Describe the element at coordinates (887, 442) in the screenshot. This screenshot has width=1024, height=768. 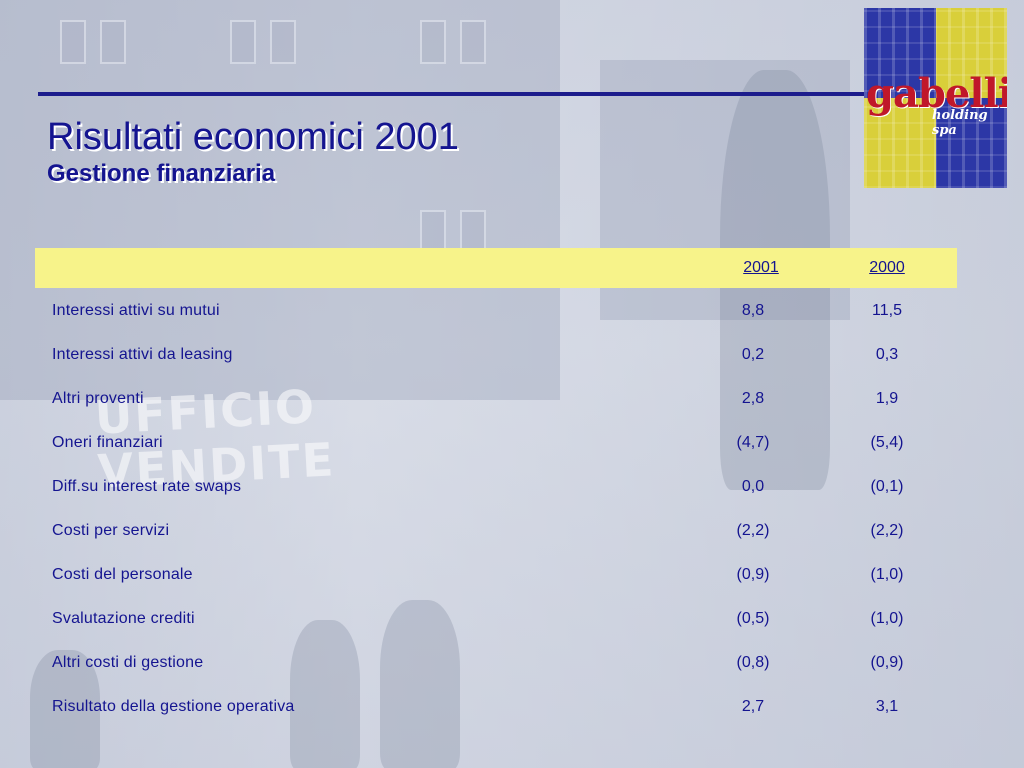
I see `value-2000: (5,4)` at that location.